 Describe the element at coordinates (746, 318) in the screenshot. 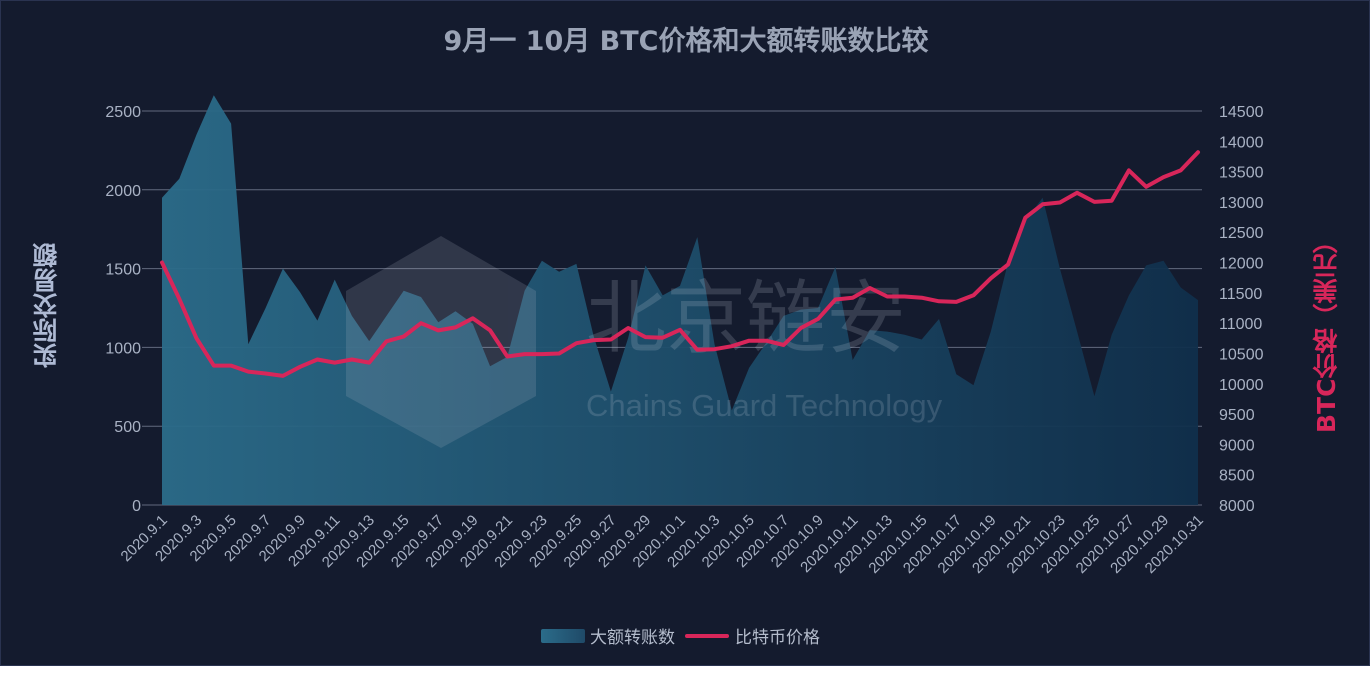

I see `watermark-main-text: 北京链安` at that location.